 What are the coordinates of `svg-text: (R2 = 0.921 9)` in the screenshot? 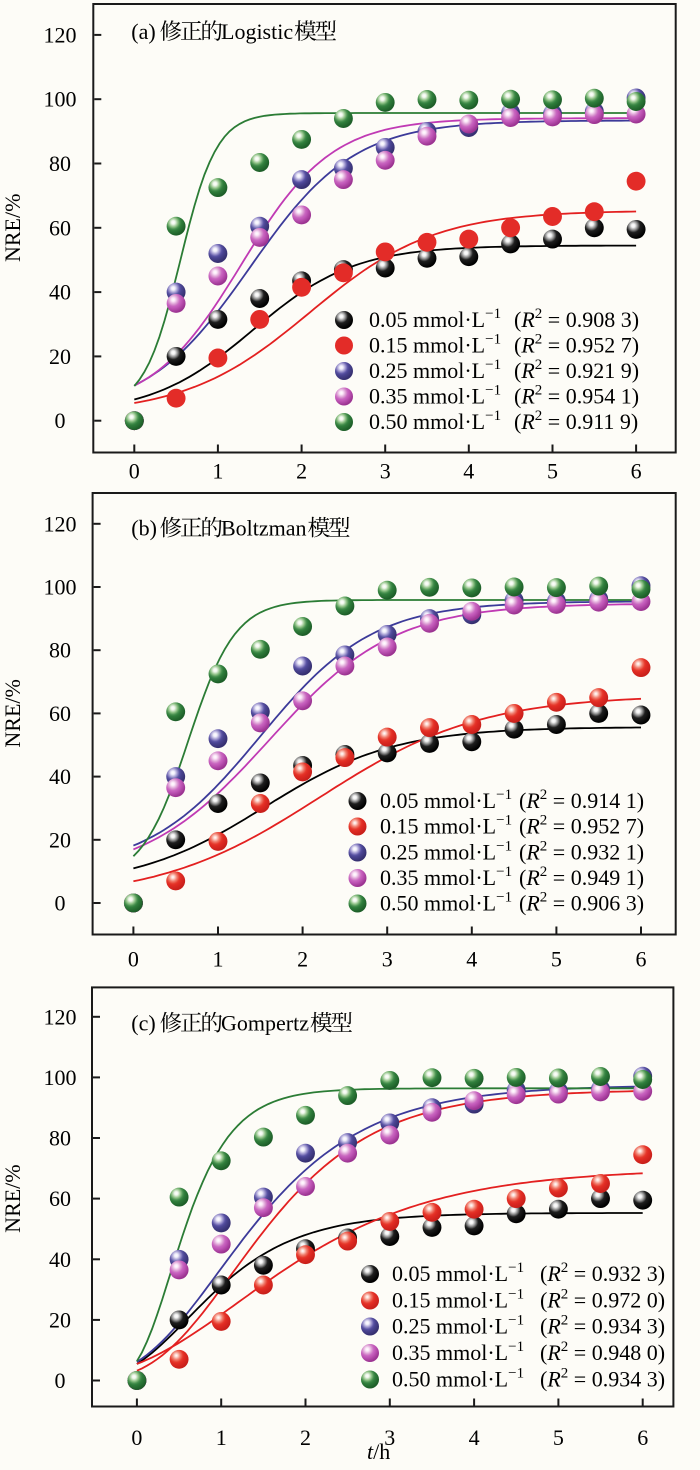 It's located at (576, 370).